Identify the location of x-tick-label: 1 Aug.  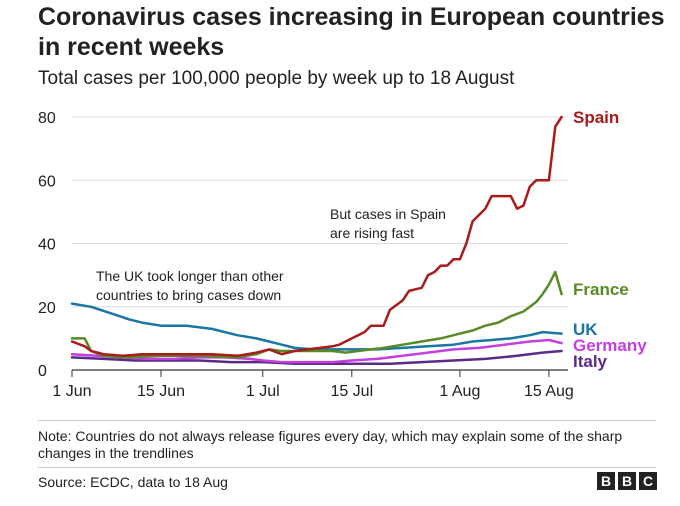
(459, 391).